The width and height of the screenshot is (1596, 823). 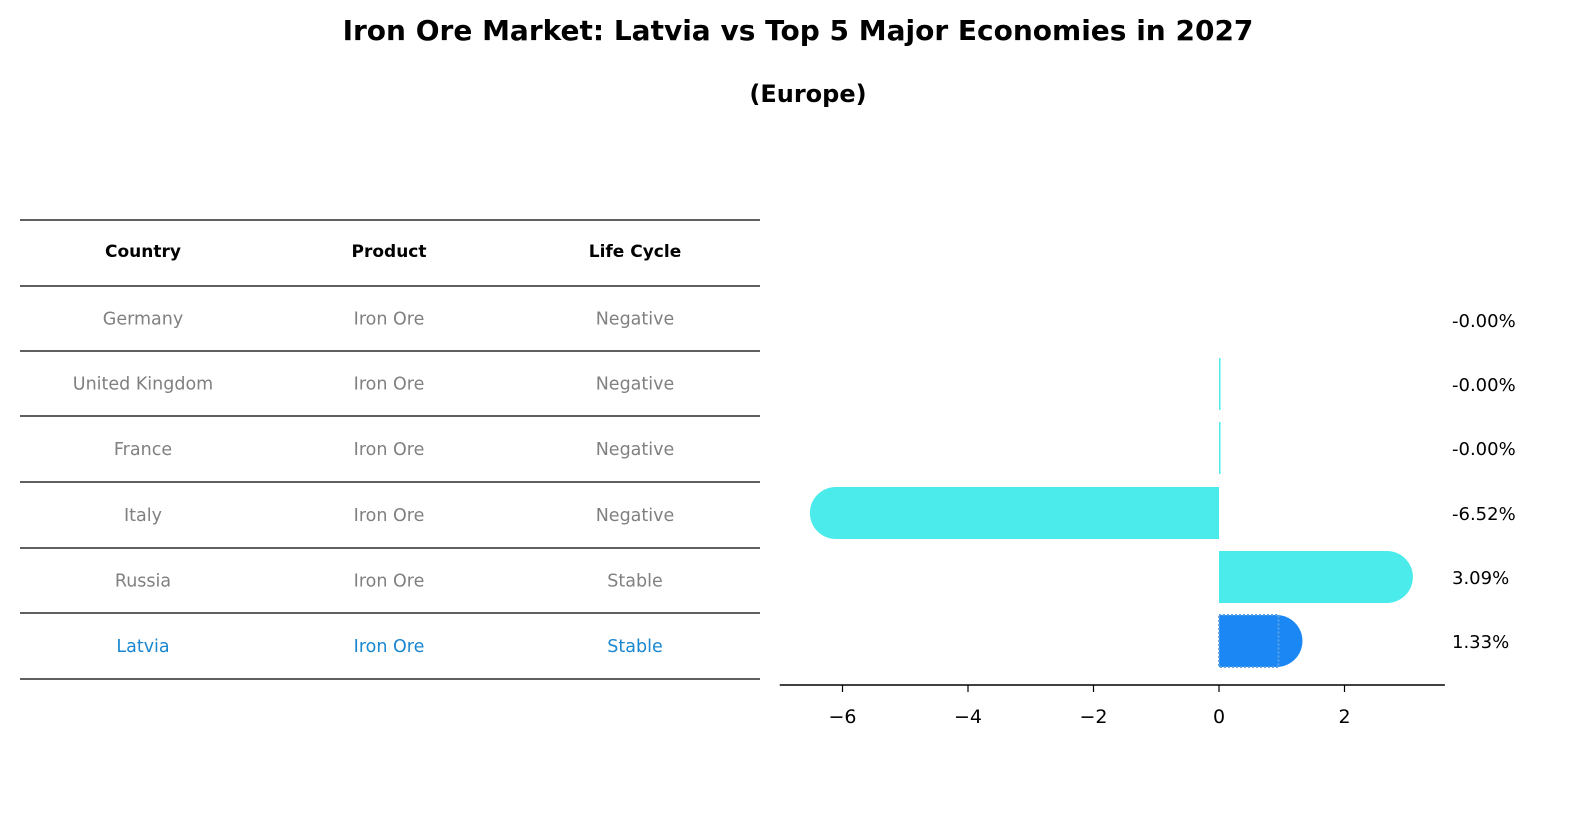 I want to click on chart-subtitle: (Europe), so click(x=808, y=94).